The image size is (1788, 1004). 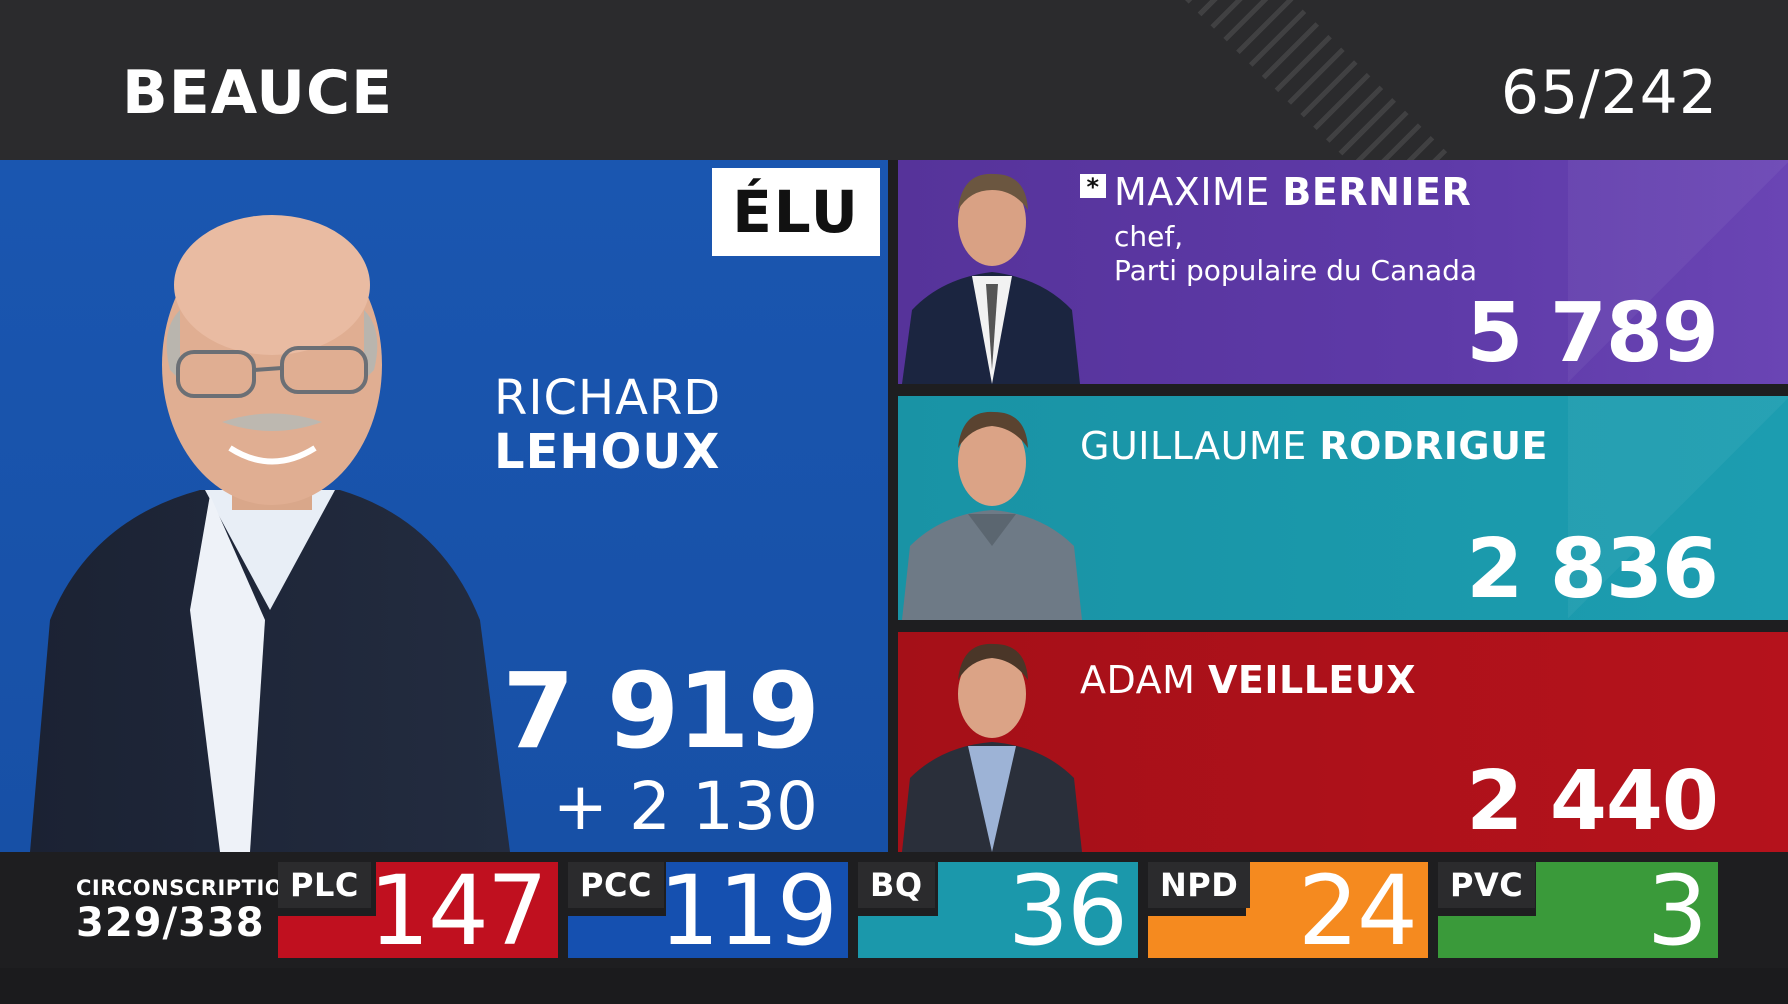 What do you see at coordinates (1067, 911) in the screenshot?
I see `party-seat-count: 36` at bounding box center [1067, 911].